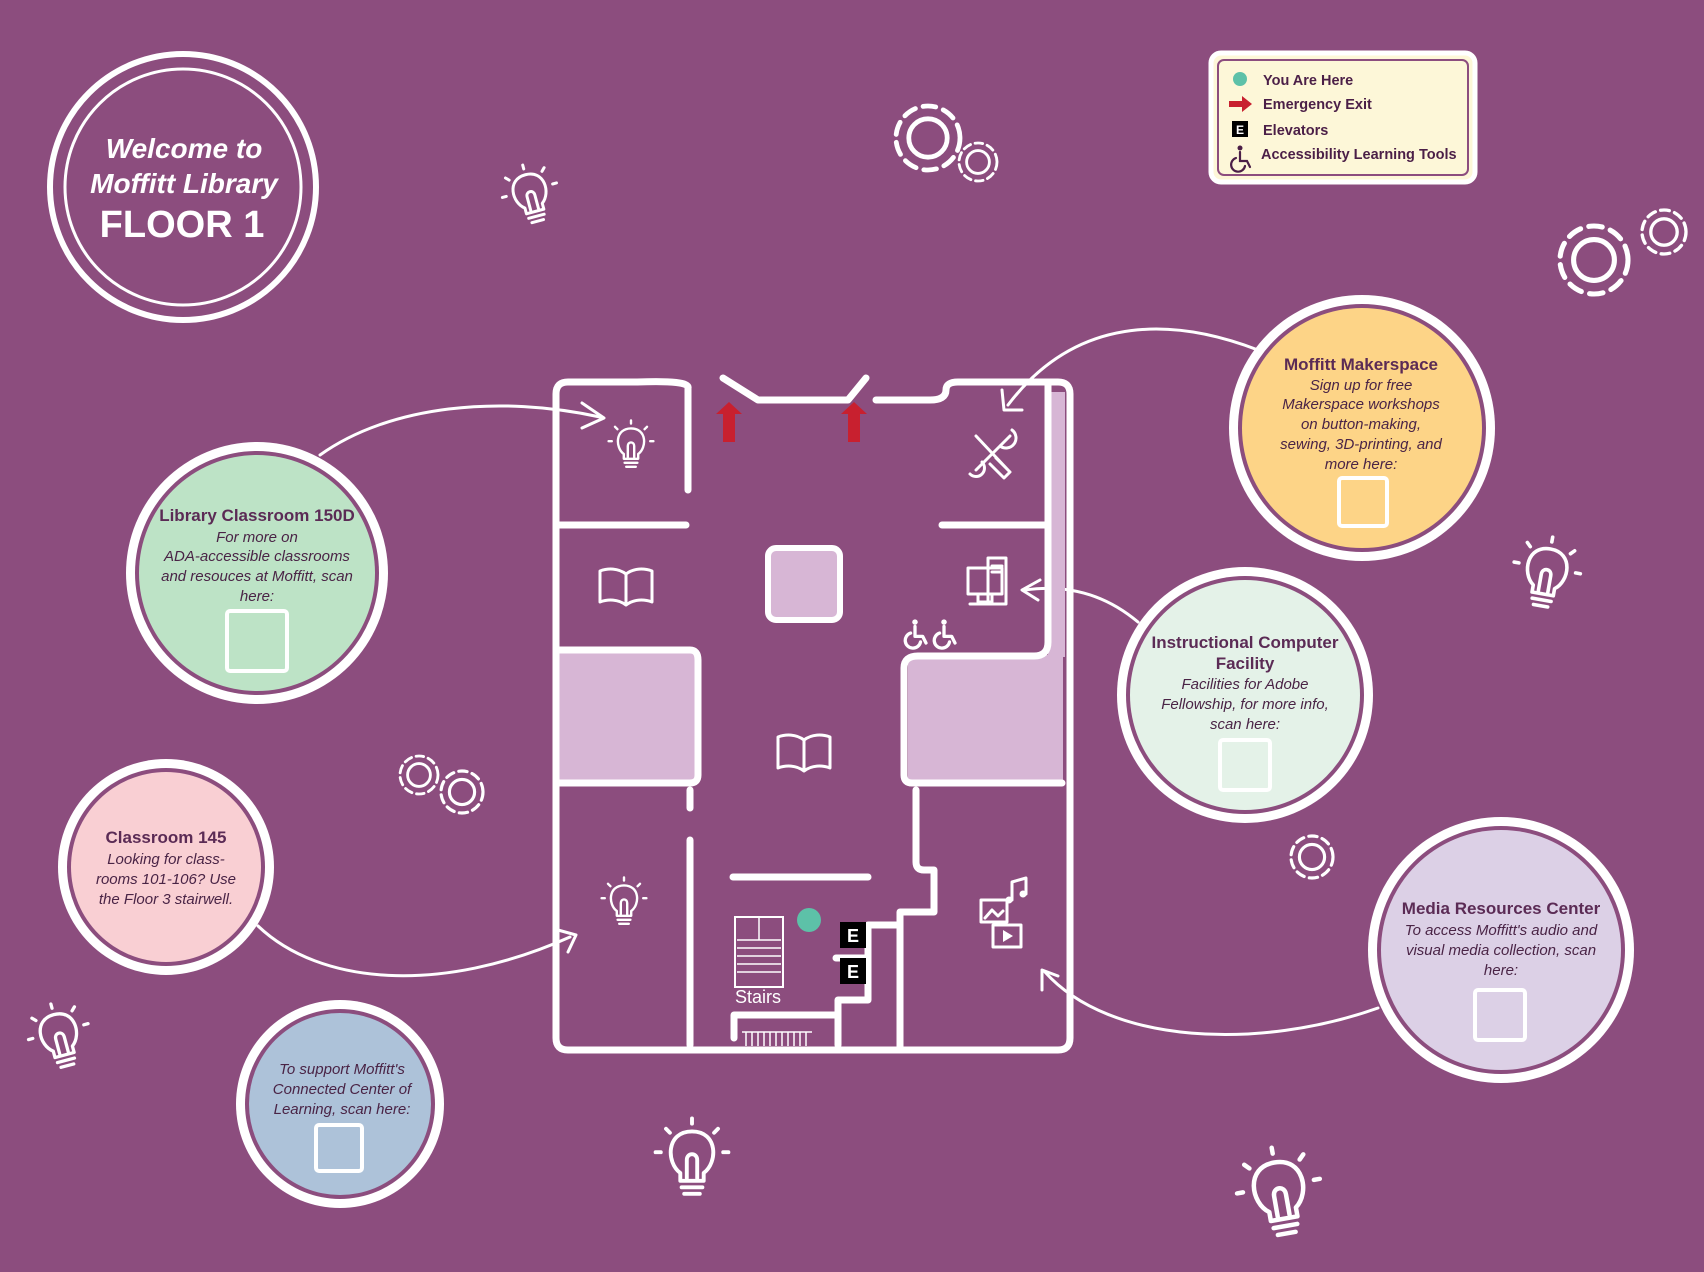 Image resolution: width=1704 pixels, height=1272 pixels. I want to click on media-icon, so click(1003, 912).